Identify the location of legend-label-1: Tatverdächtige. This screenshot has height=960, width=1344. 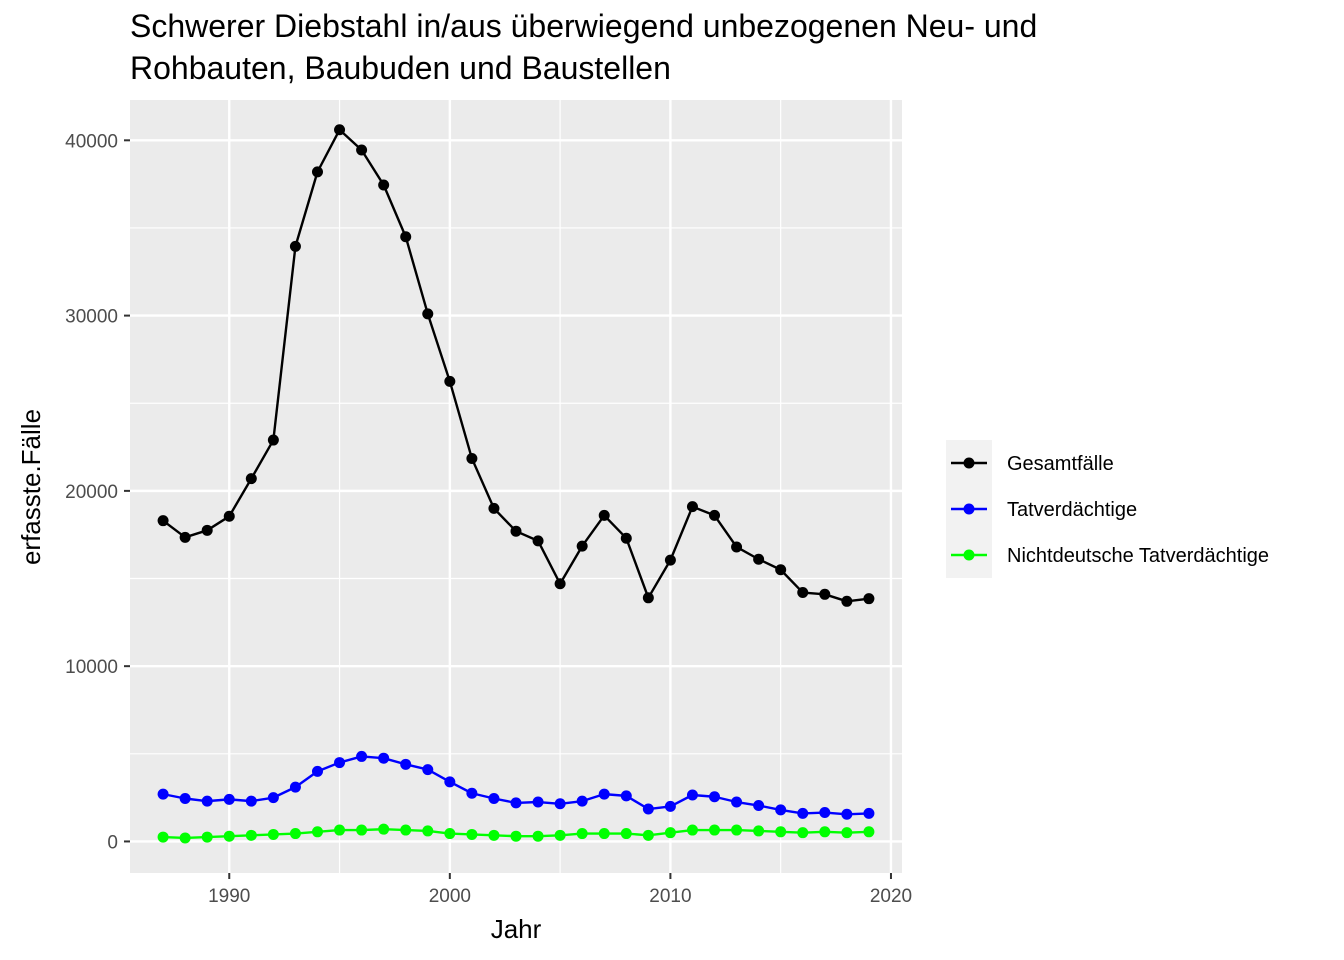
(1072, 510).